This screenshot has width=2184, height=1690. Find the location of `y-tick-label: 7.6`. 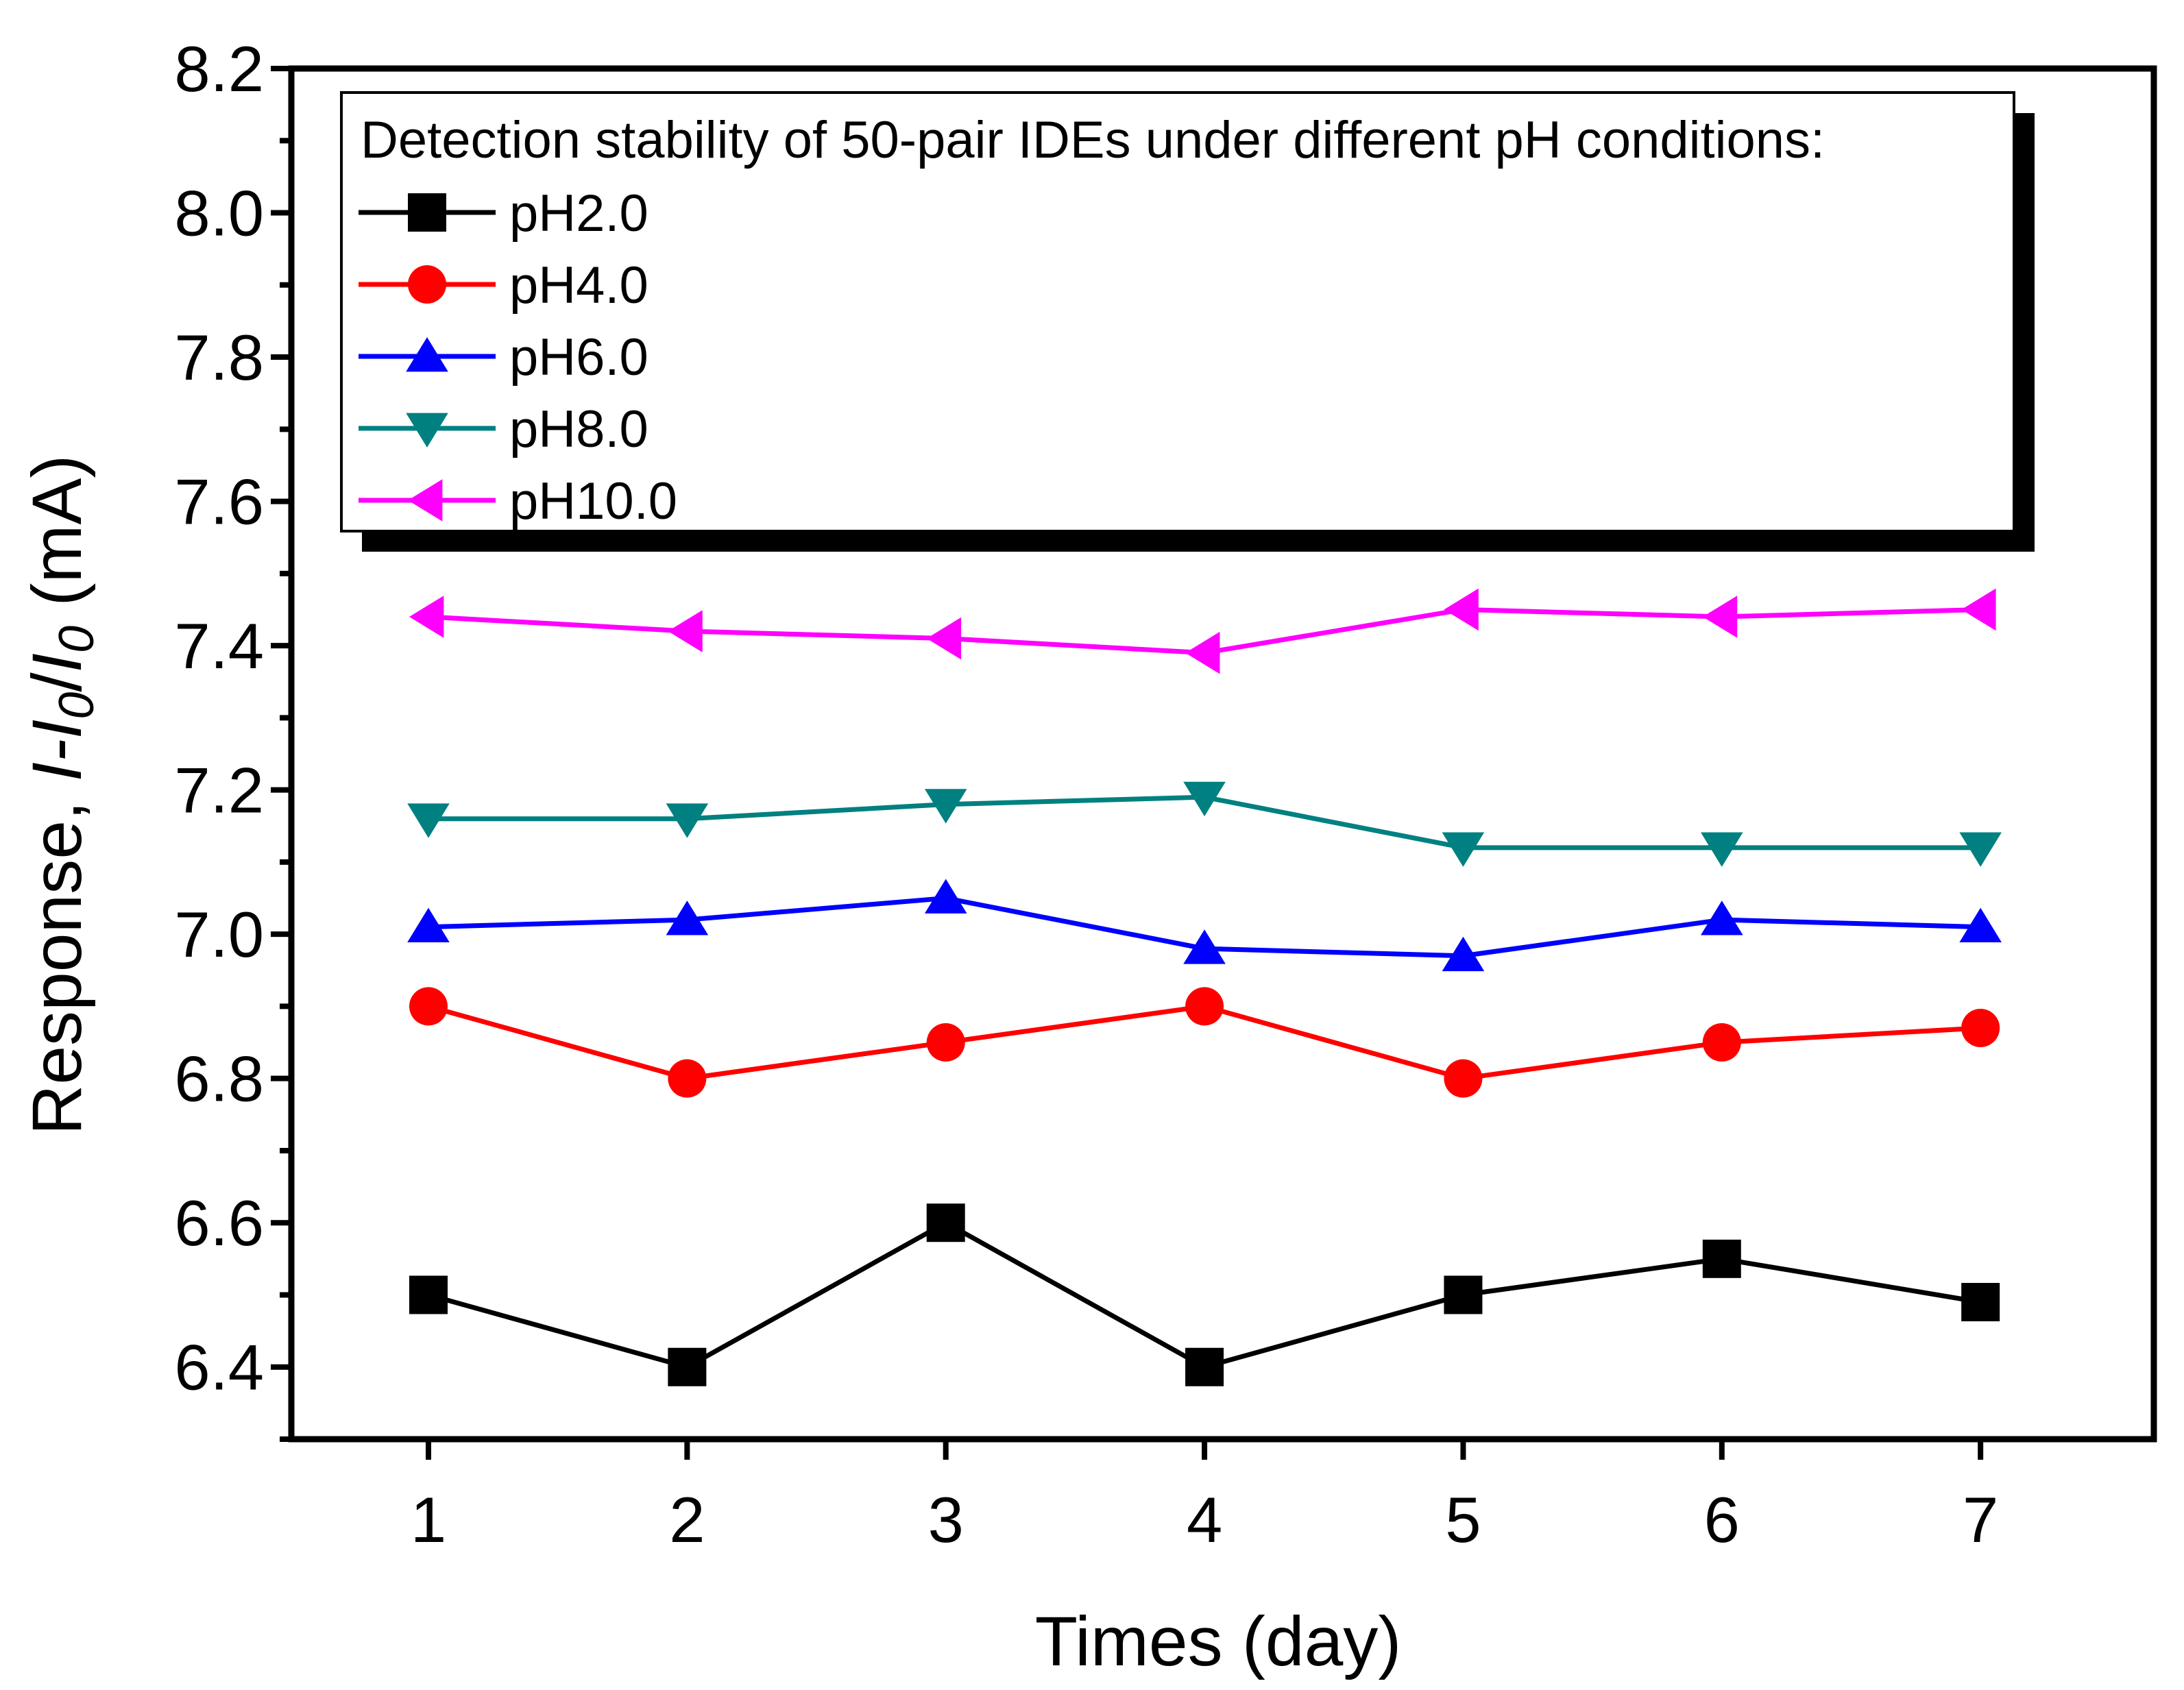

y-tick-label: 7.6 is located at coordinates (219, 502).